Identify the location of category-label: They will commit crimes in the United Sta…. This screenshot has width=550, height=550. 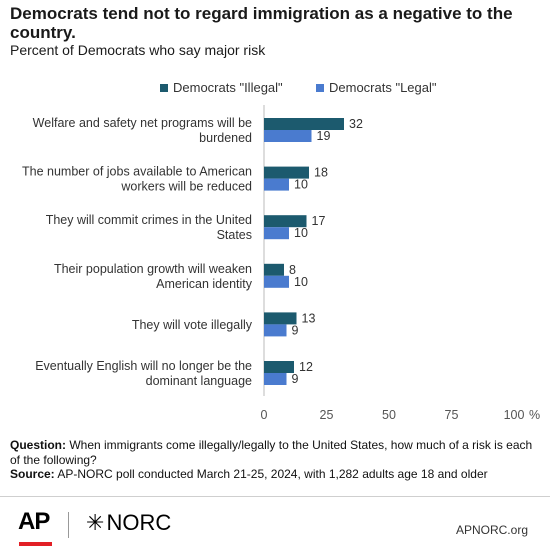
(149, 227).